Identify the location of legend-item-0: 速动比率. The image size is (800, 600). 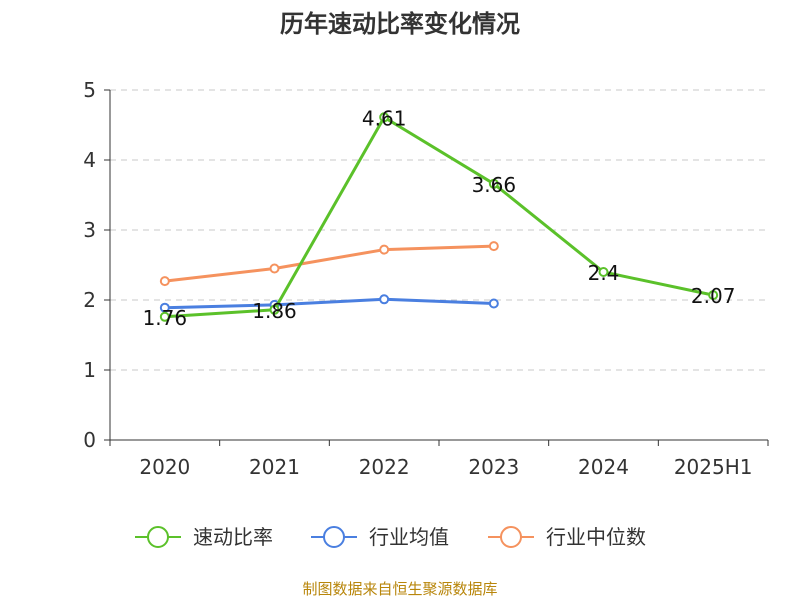
(204, 537).